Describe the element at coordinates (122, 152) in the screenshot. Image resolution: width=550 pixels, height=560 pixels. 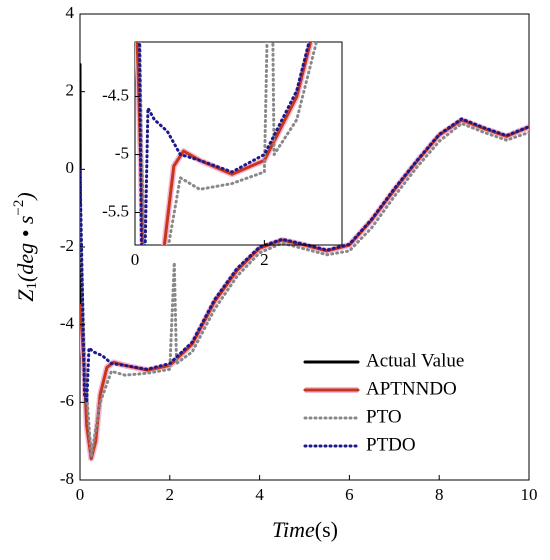
I see `y-tick-label: -5` at that location.